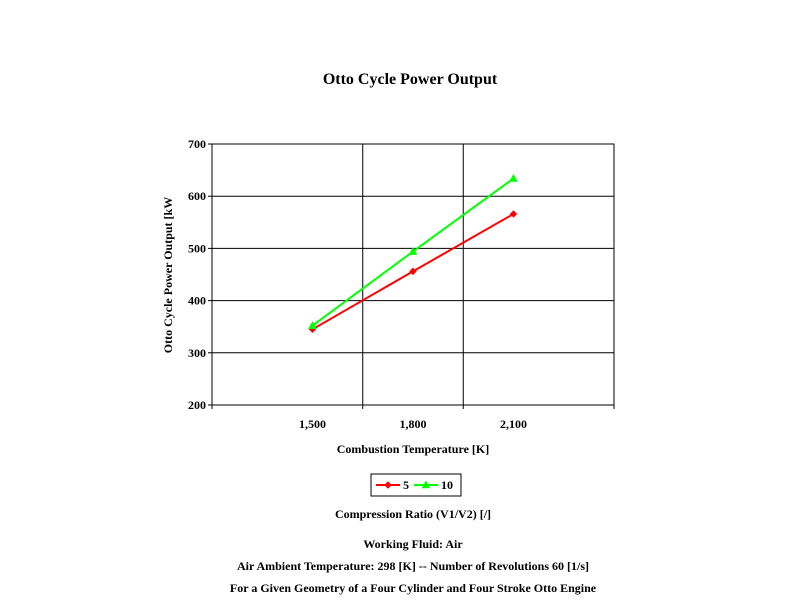 The height and width of the screenshot is (600, 800). Describe the element at coordinates (197, 144) in the screenshot. I see `y-tick-label: 700` at that location.